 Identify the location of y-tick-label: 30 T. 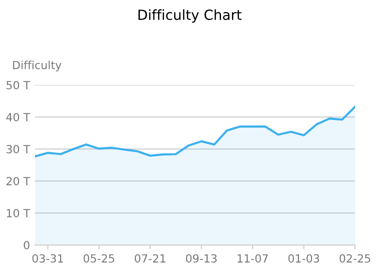
(18, 149).